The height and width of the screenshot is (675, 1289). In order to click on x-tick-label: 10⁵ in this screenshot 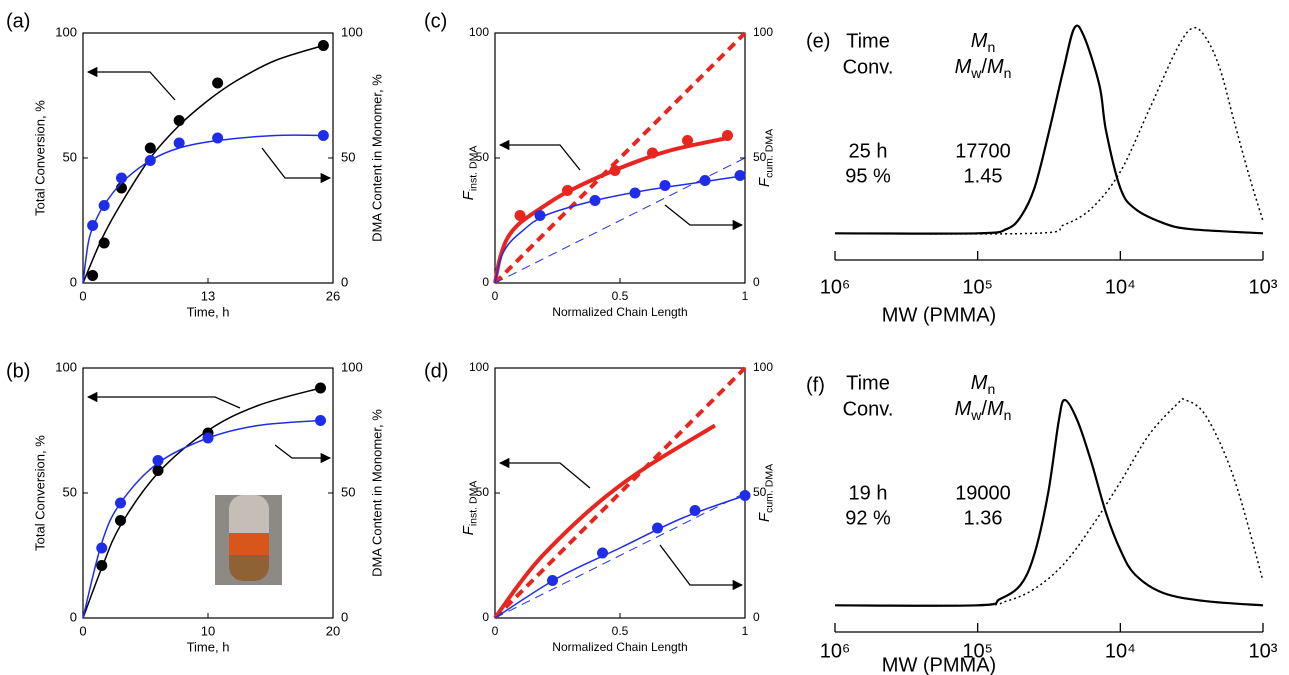, I will do `click(977, 651)`.